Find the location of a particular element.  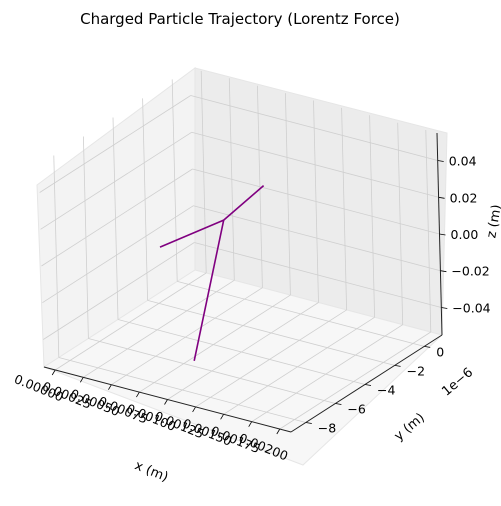

z-axis-line is located at coordinates (439, 234).